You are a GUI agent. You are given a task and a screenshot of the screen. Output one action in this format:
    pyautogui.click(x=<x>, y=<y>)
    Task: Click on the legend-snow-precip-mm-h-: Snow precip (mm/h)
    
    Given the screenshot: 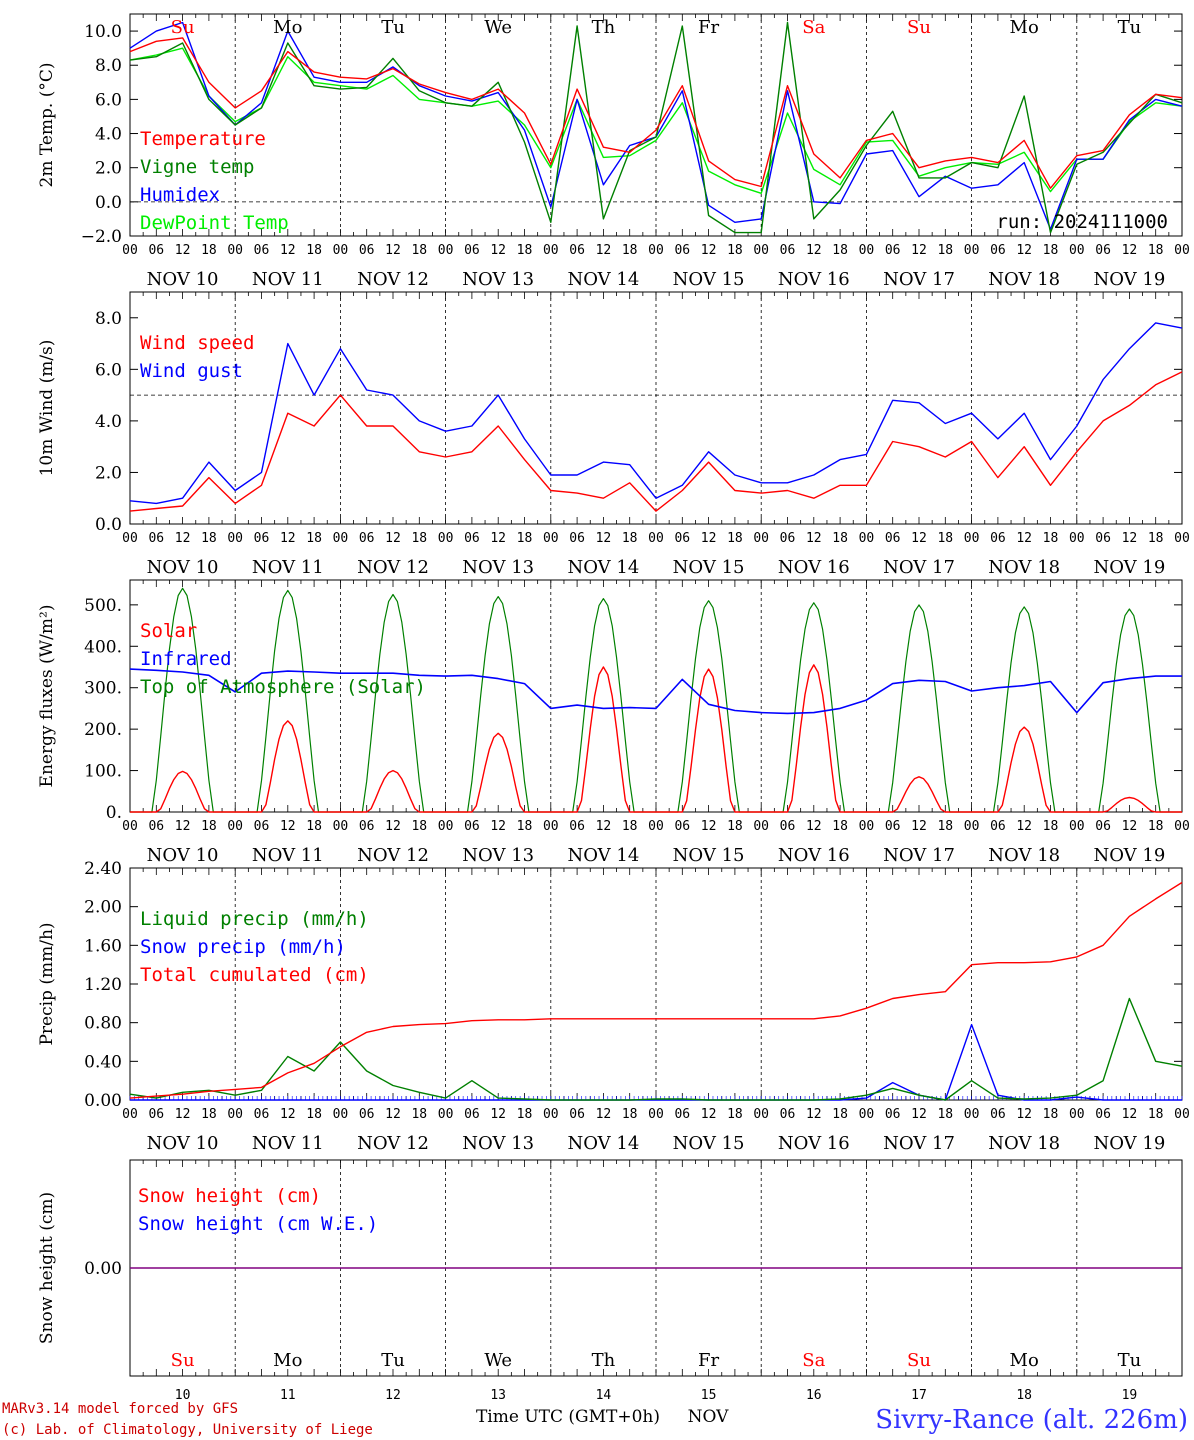 What is the action you would take?
    pyautogui.click(x=243, y=947)
    